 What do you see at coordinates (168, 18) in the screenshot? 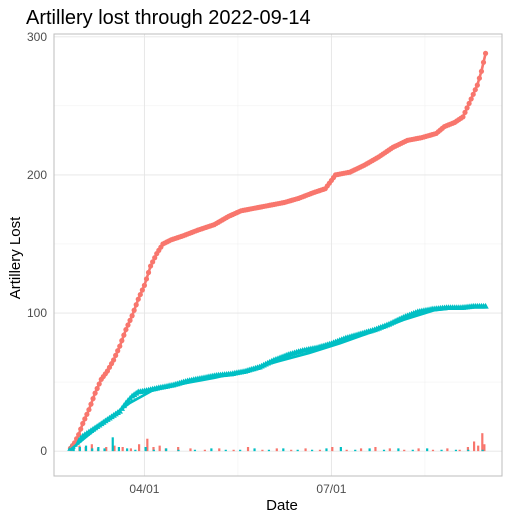
I see `chart-title: Artillery lost through 2022-09-14` at bounding box center [168, 18].